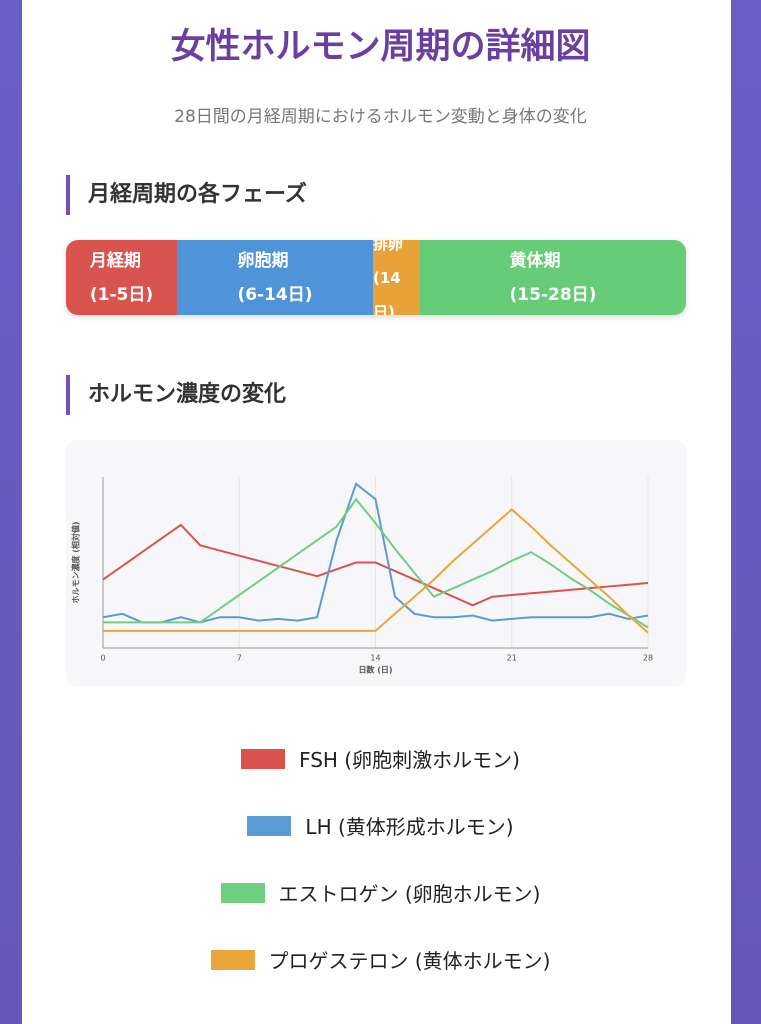 The height and width of the screenshot is (1024, 761). I want to click on phase: 卵胞期 (6-14日), so click(275, 277).